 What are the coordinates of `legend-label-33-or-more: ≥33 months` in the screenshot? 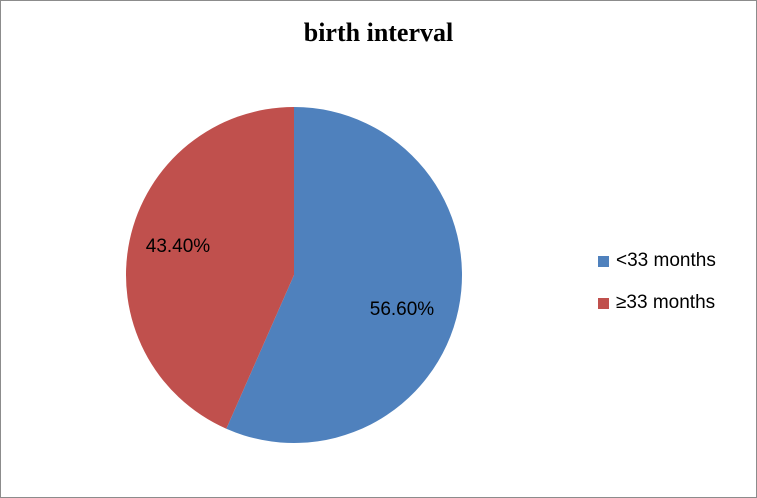 It's located at (666, 302).